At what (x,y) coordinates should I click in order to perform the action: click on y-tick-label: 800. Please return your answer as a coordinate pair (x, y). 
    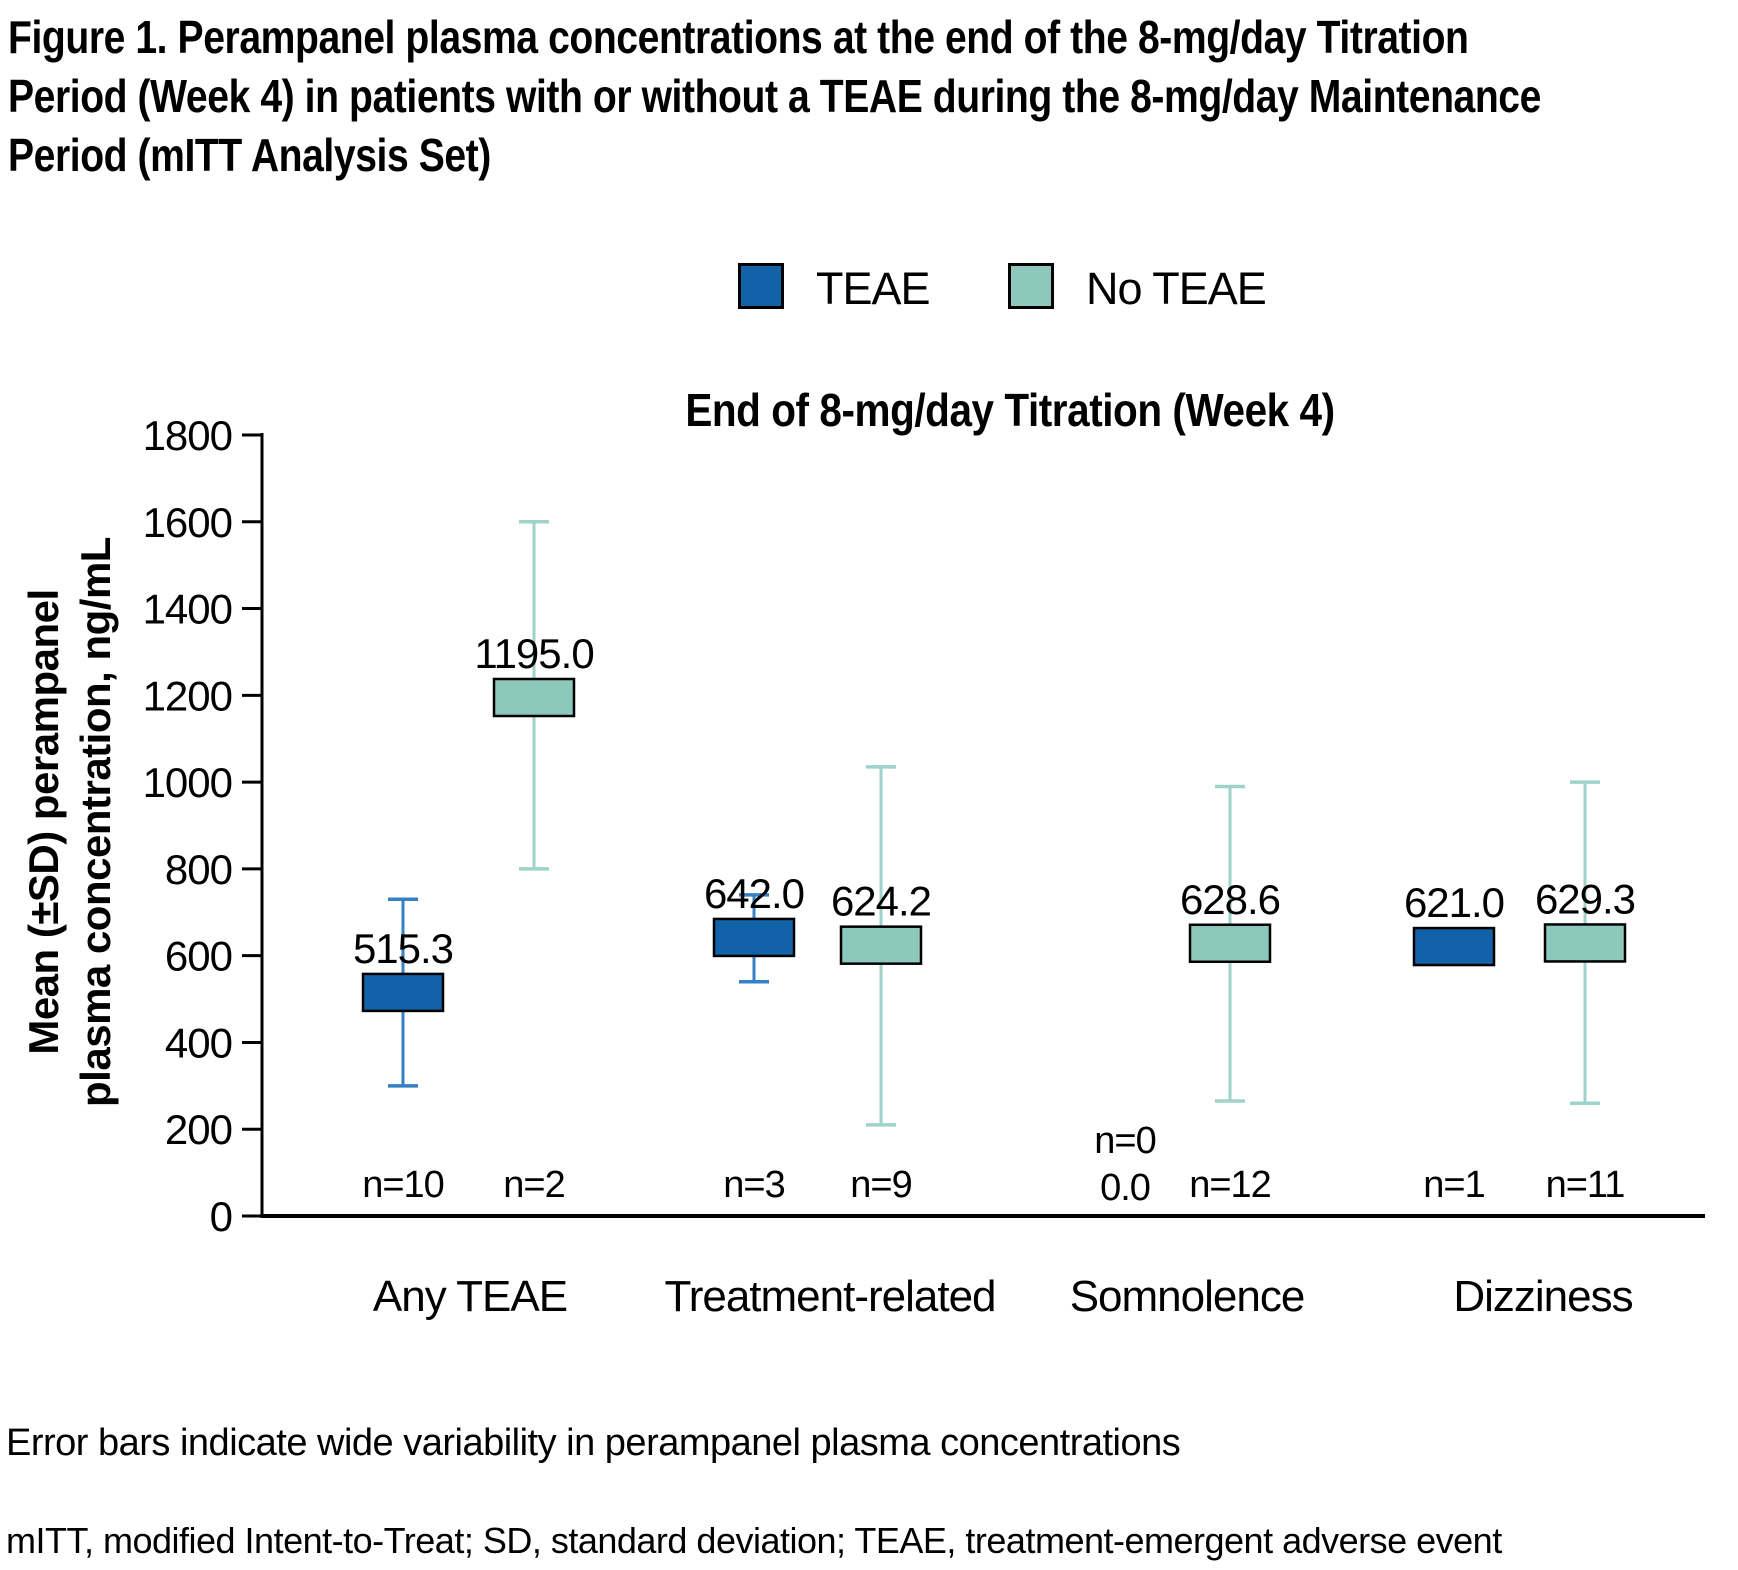
    Looking at the image, I should click on (198, 869).